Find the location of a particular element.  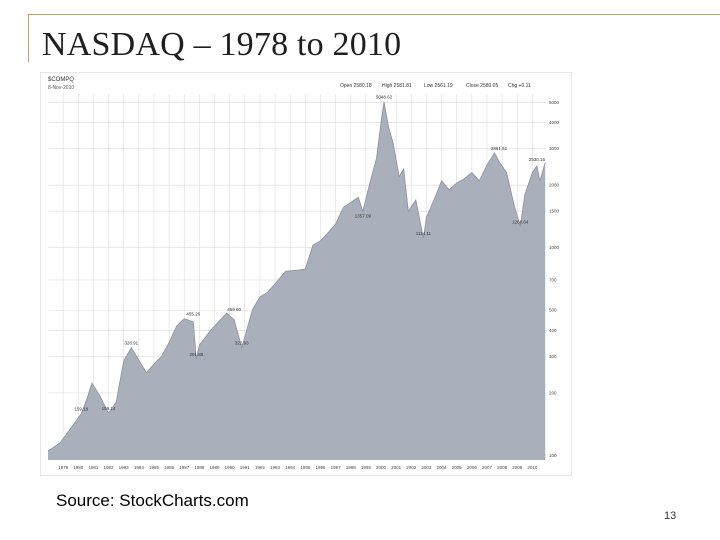

header-open: Open 2580.18 is located at coordinates (356, 86).